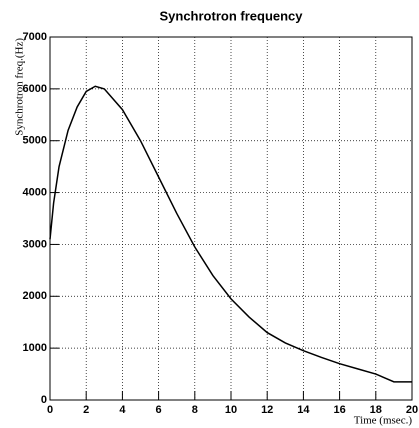 Image resolution: width=419 pixels, height=428 pixels. What do you see at coordinates (159, 410) in the screenshot?
I see `x-tick-label: 6` at bounding box center [159, 410].